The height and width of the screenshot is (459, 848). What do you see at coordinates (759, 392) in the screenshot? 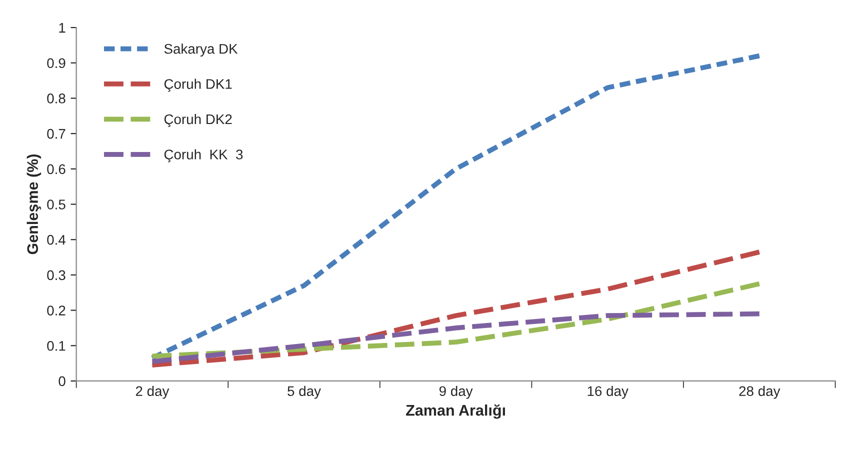
I see `x-tick-label: 28 day` at bounding box center [759, 392].